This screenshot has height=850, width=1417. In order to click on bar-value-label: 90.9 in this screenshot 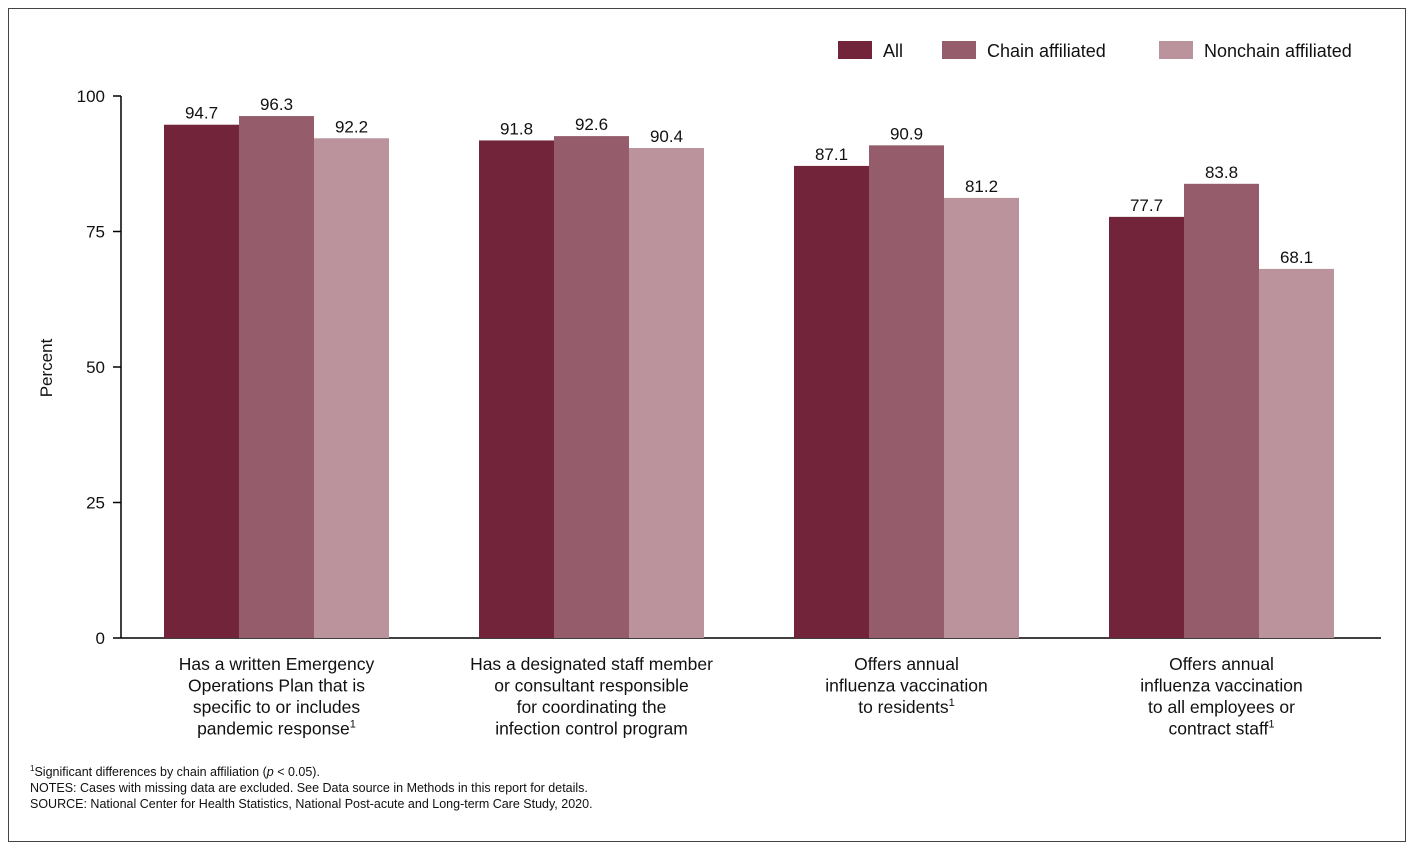, I will do `click(906, 133)`.